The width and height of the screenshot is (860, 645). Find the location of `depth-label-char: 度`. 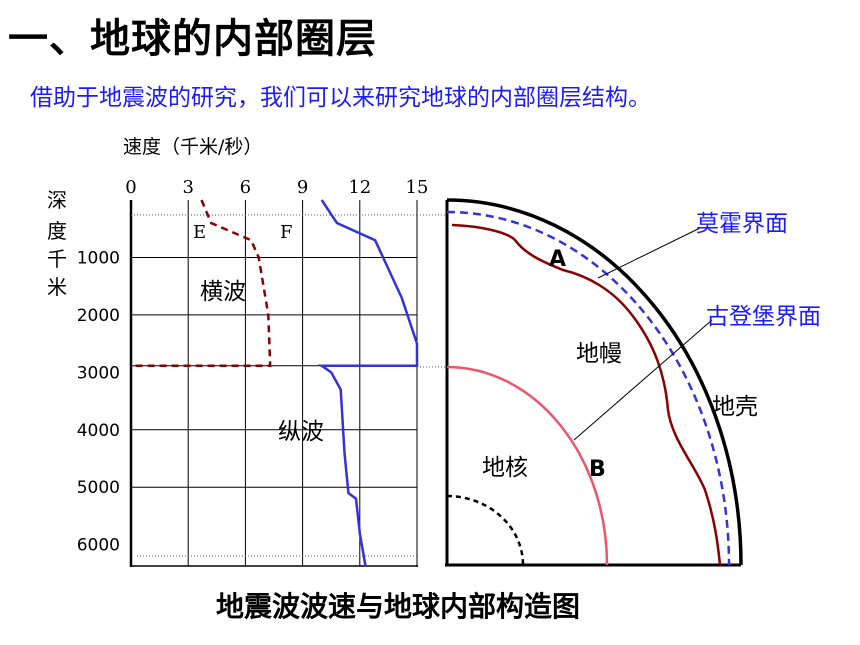

depth-label-char: 度 is located at coordinates (57, 231).